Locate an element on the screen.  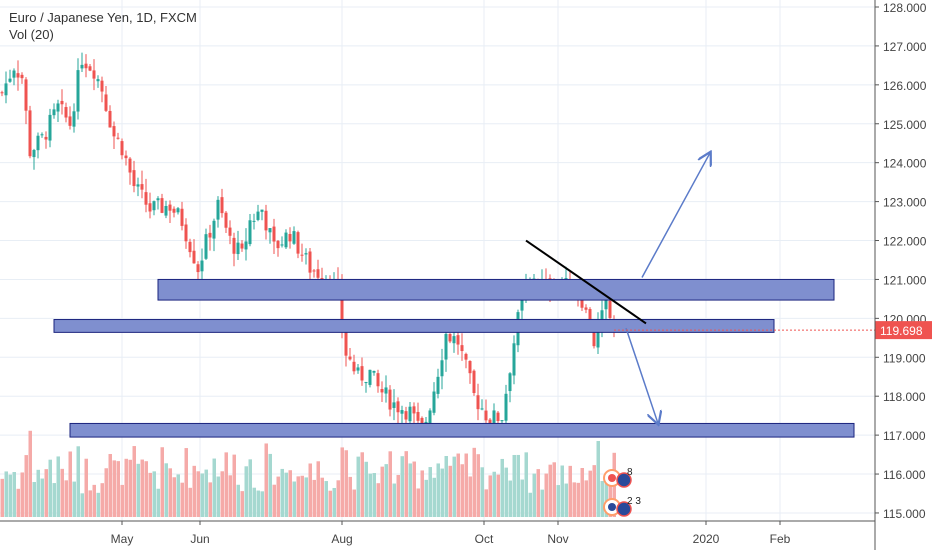
y-tick-label: 115.000 is located at coordinates (904, 514).